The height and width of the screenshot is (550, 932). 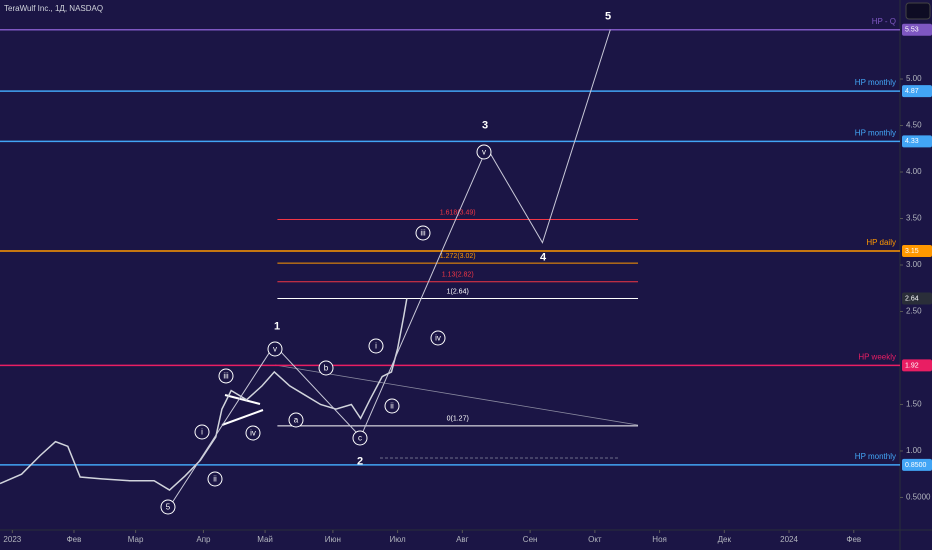 I want to click on last-price-tag, so click(x=917, y=298).